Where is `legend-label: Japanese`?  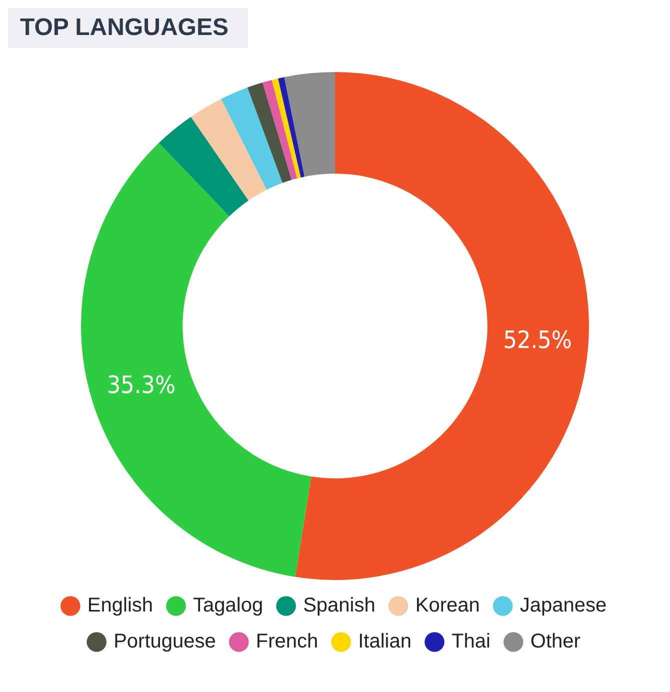 legend-label: Japanese is located at coordinates (563, 605).